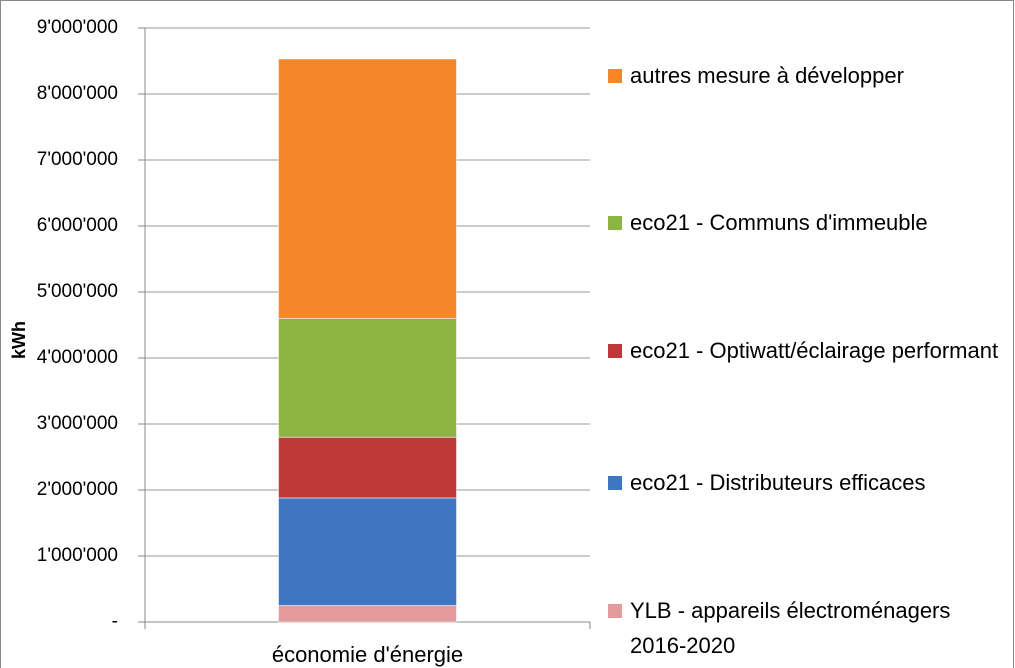  Describe the element at coordinates (77, 555) in the screenshot. I see `y-tick-label: 1'000'000` at that location.